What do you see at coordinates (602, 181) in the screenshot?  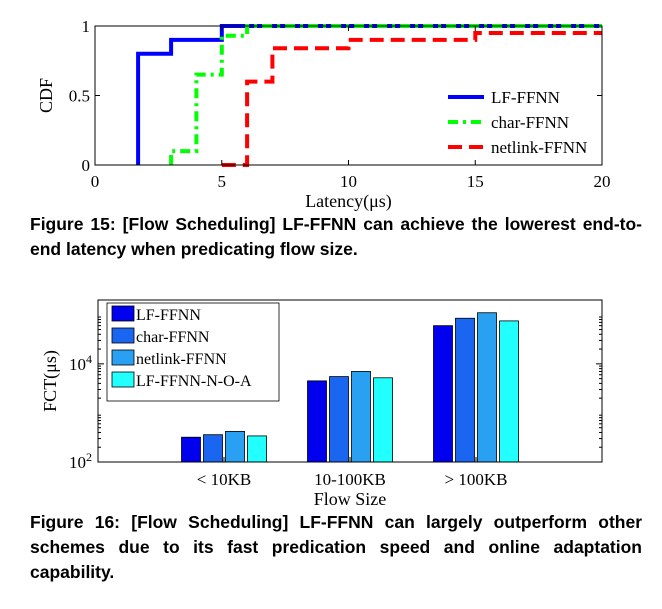 I see `x-tick-label-4: 20` at bounding box center [602, 181].